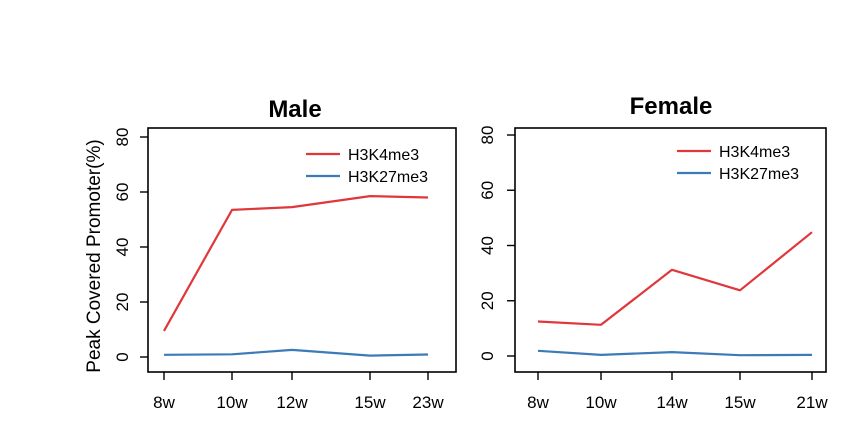  I want to click on x-tick-label: 14w, so click(672, 402).